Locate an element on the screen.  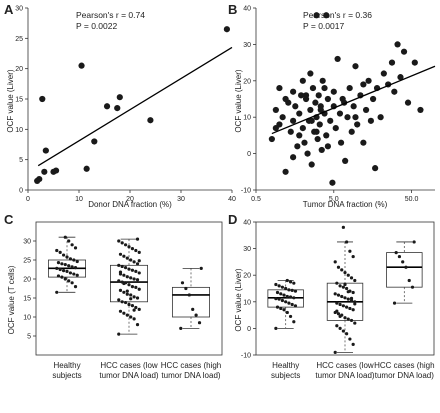
panel-d-y-tick-label: -10 is located at coordinates (246, 356).